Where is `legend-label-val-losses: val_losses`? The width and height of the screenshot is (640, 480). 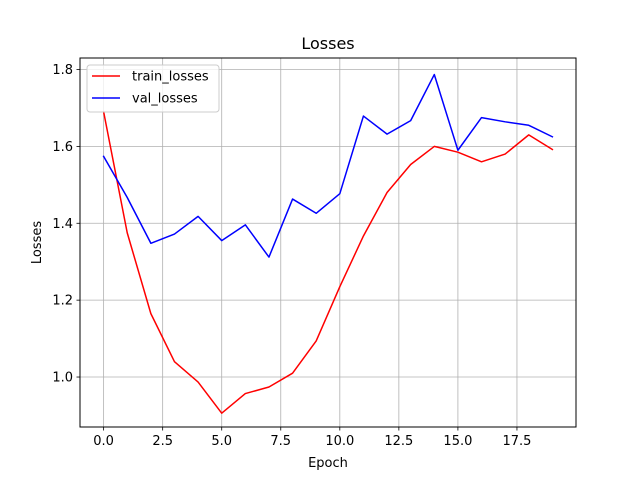 legend-label-val-losses: val_losses is located at coordinates (165, 99).